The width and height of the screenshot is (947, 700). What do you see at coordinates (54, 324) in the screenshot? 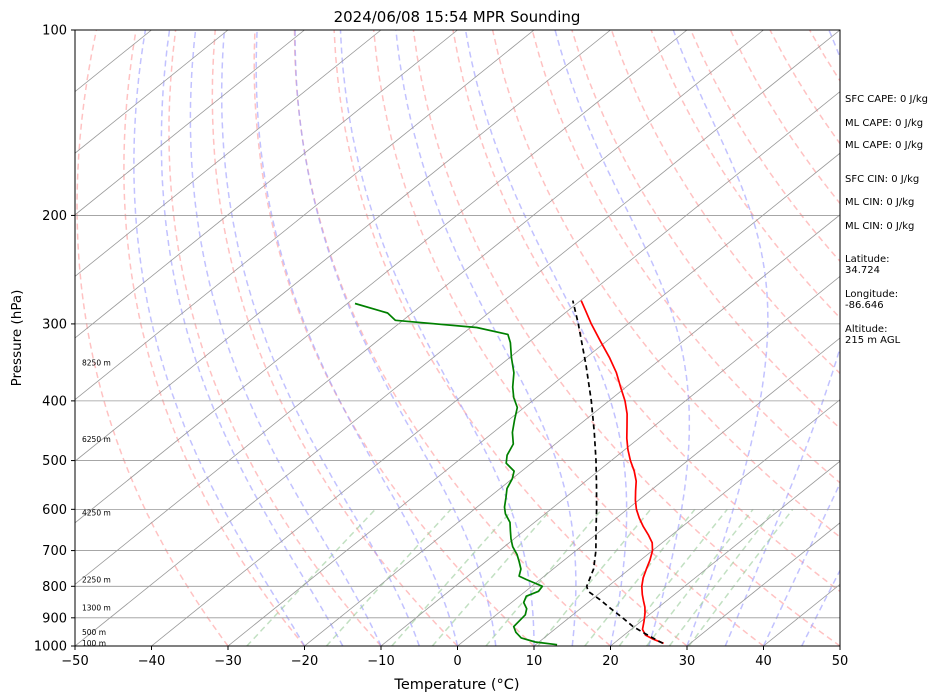
I see `y-tick-label: 300` at bounding box center [54, 324].